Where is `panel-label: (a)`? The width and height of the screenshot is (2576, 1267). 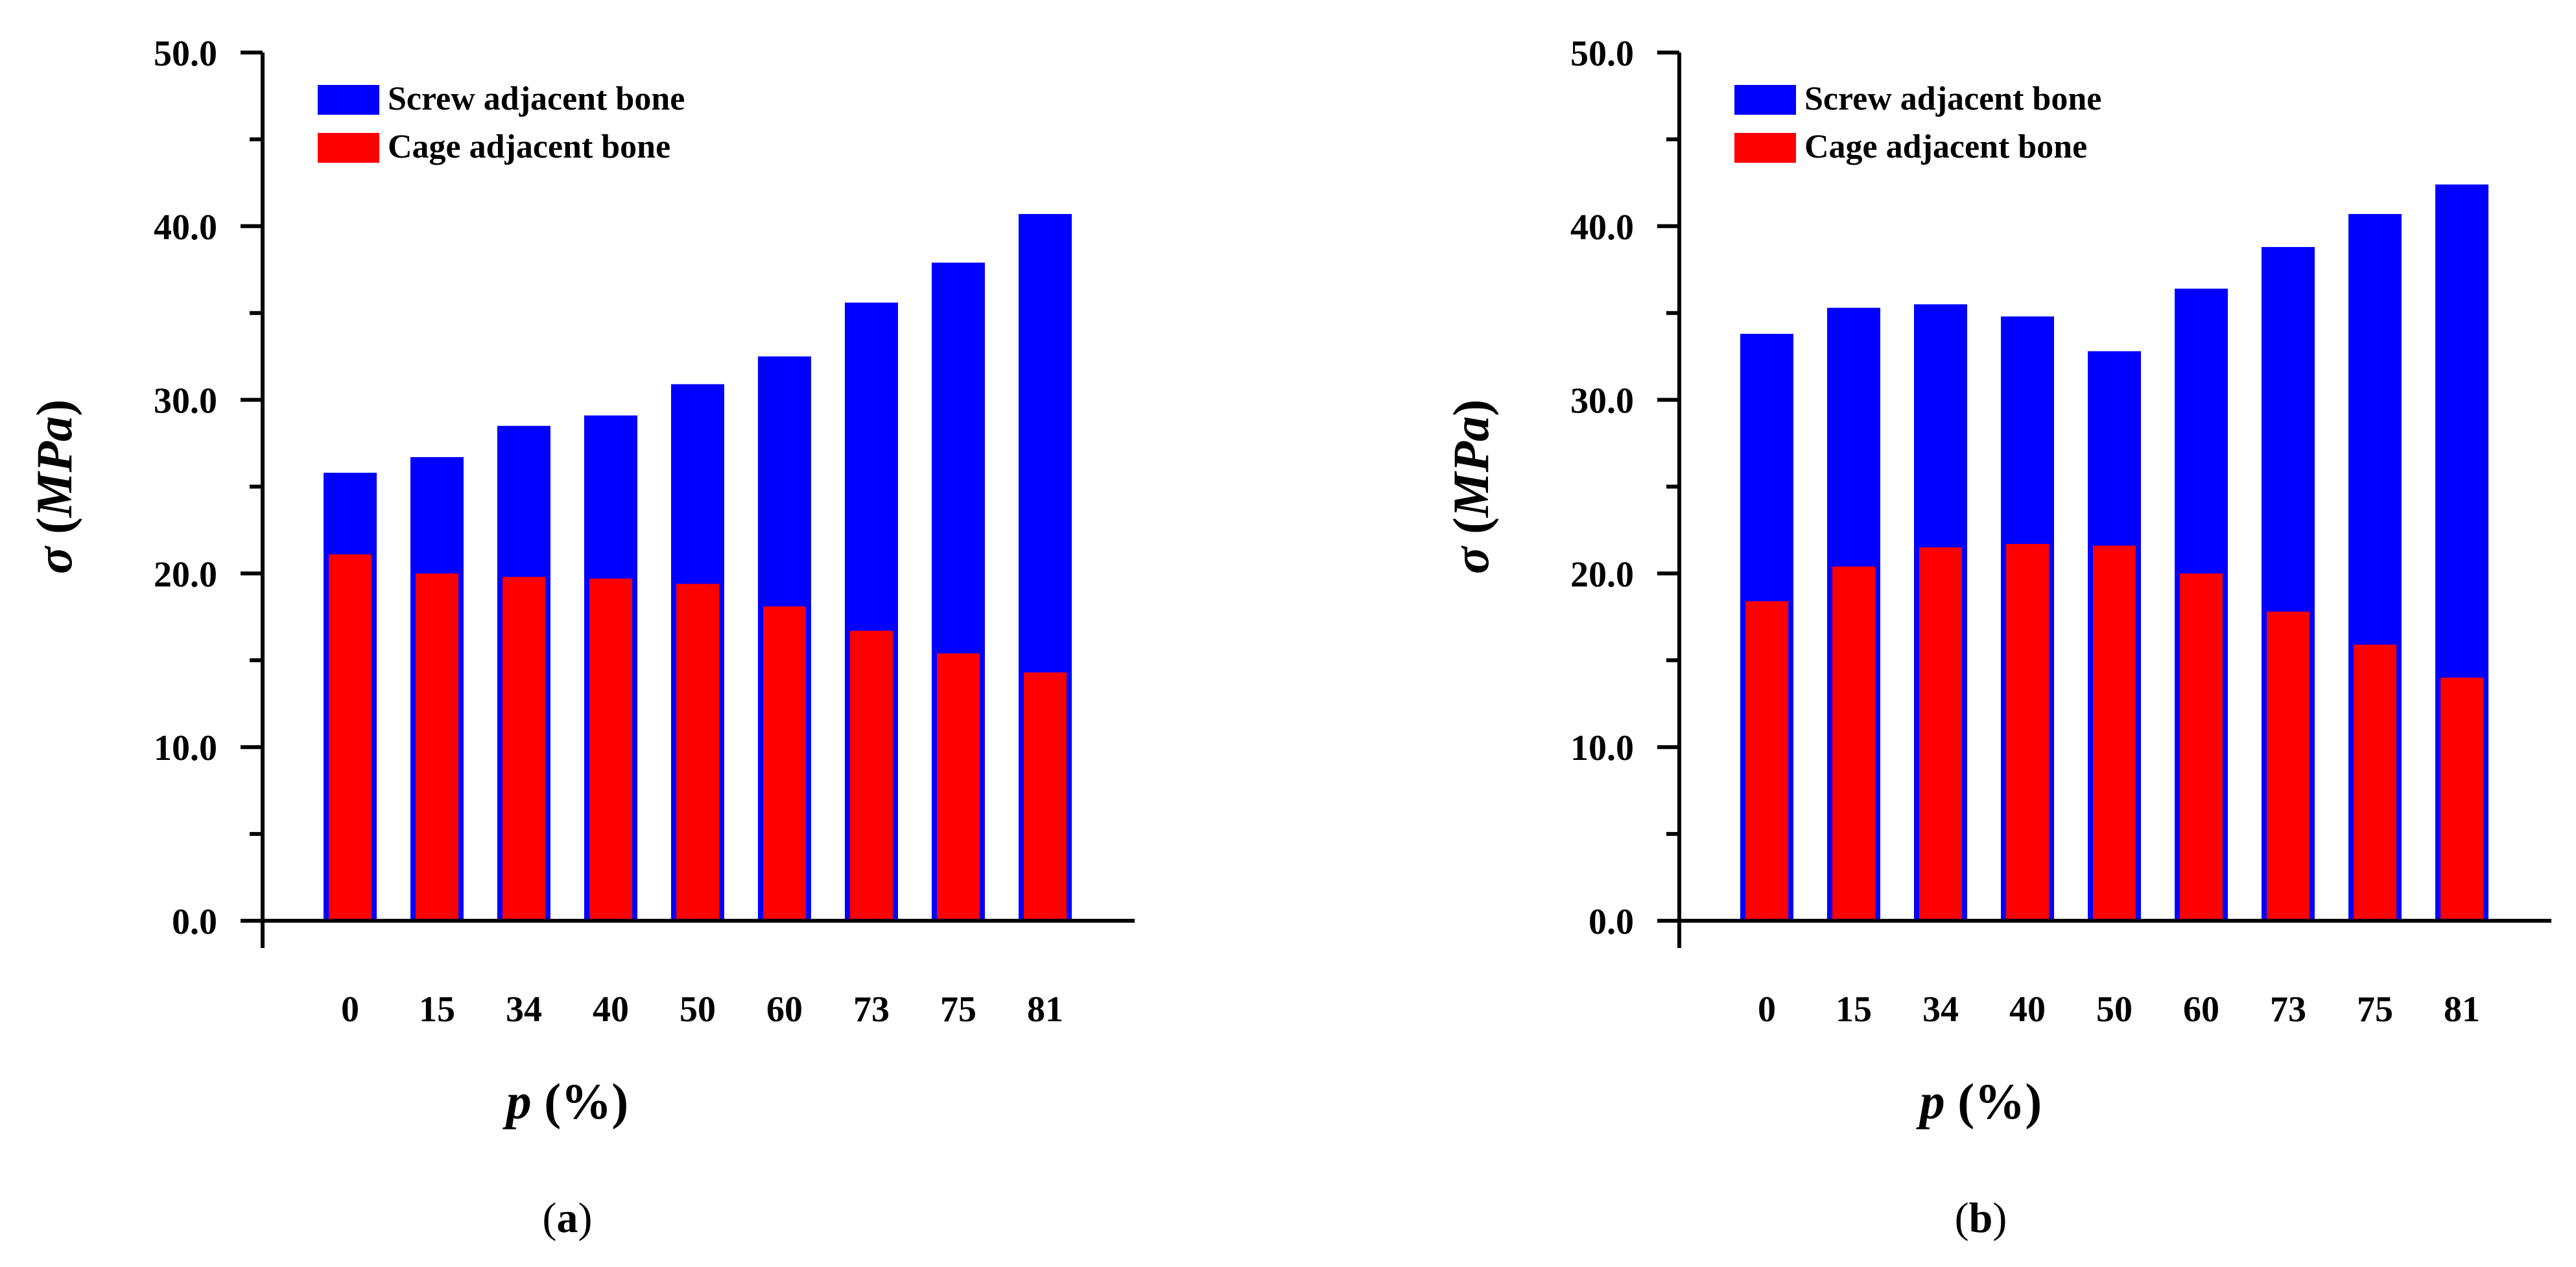 panel-label: (a) is located at coordinates (568, 1218).